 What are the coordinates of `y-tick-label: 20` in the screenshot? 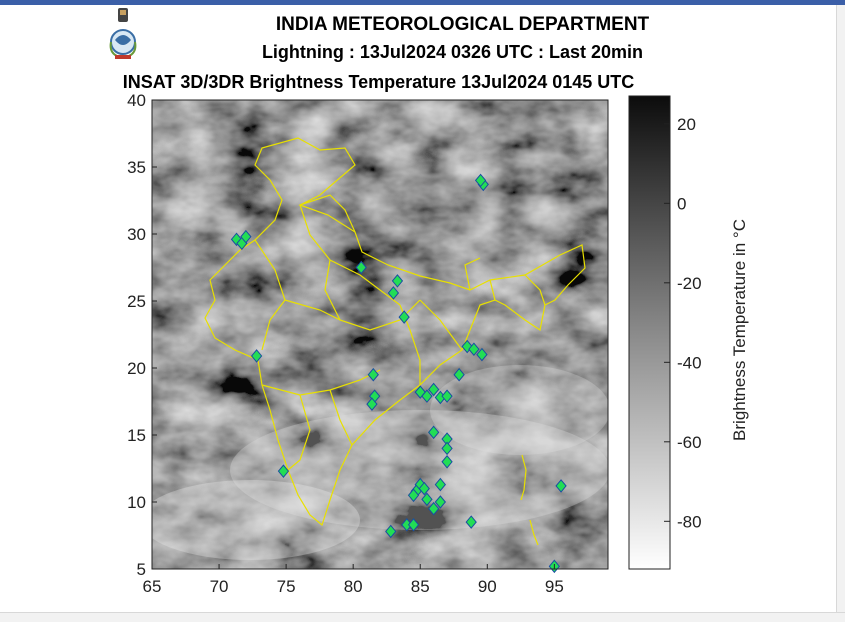 It's located at (136, 368).